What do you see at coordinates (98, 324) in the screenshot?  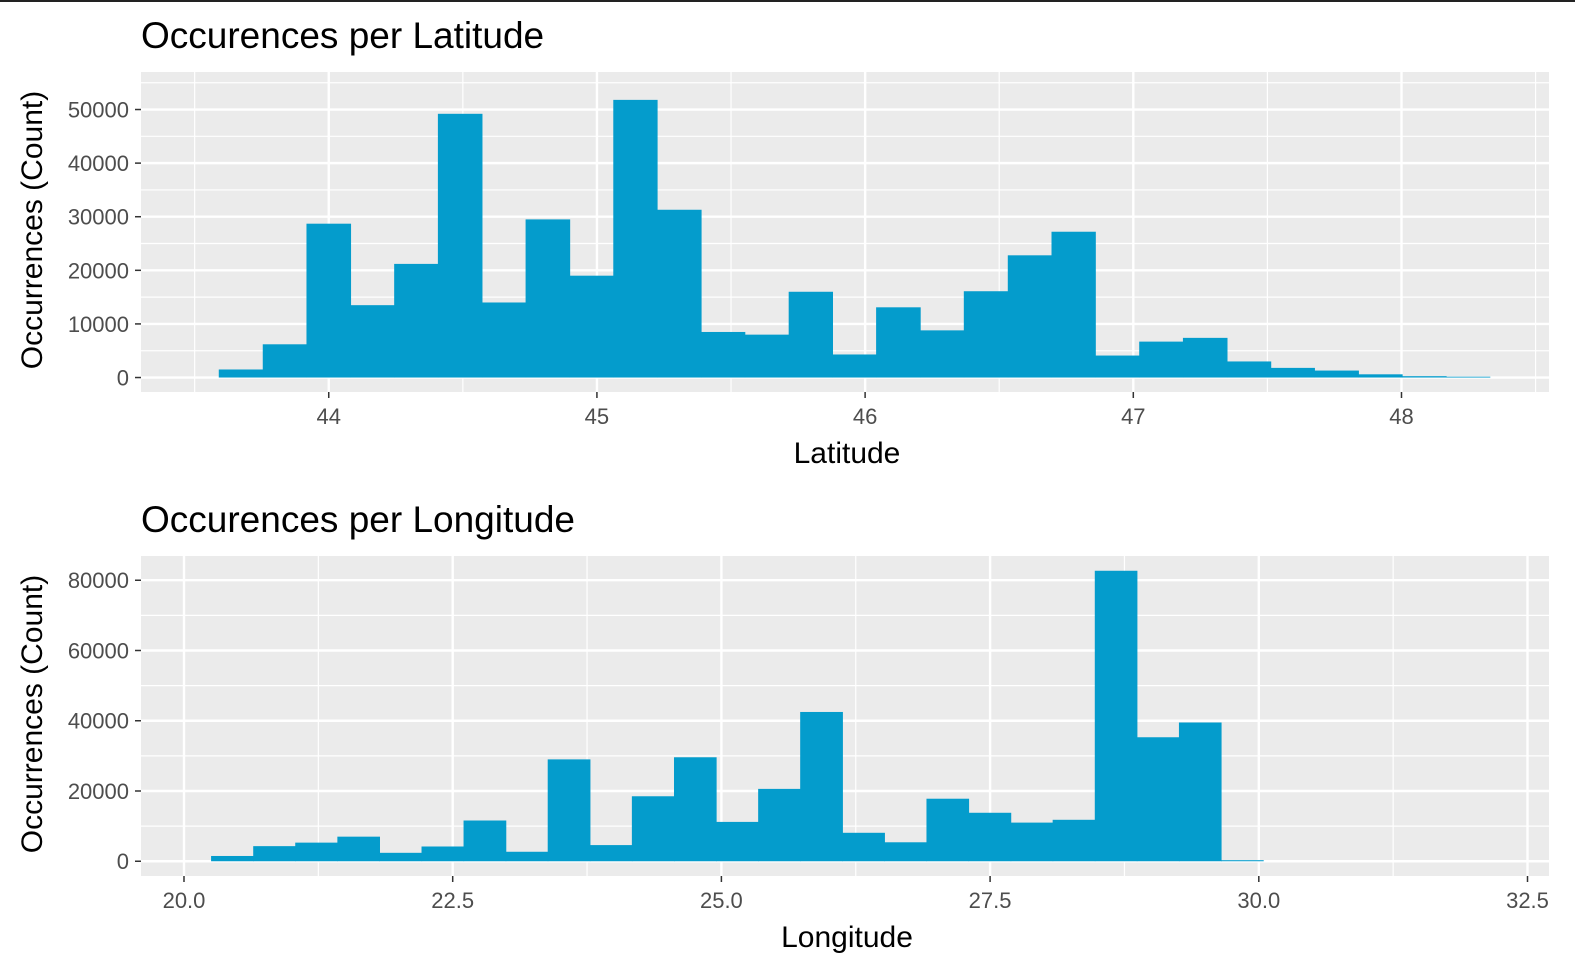 I see `y-tick-label: 10000` at bounding box center [98, 324].